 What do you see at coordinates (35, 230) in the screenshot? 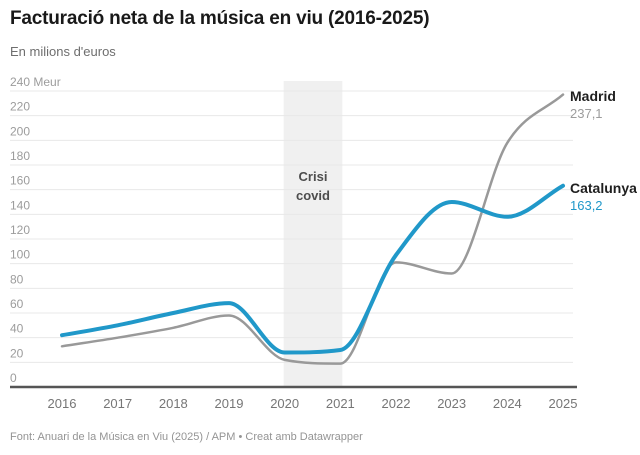
I see `y-axis-tick-labels: 0 20 40 60 80 100 120 140 160 180 200 220 240 Meur` at bounding box center [35, 230].